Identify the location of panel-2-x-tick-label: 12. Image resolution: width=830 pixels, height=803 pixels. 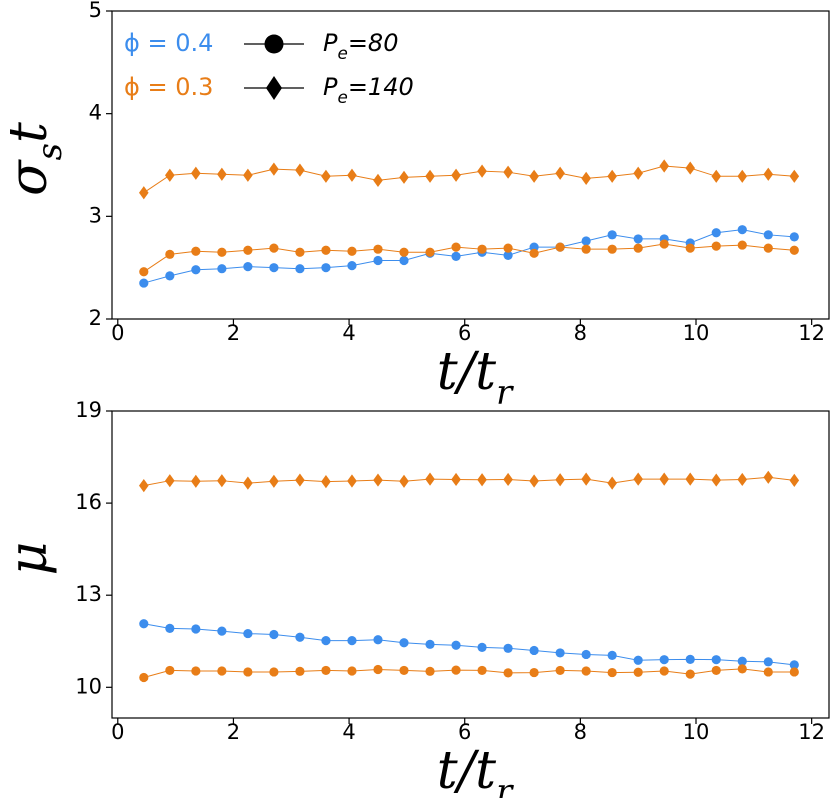
(811, 732).